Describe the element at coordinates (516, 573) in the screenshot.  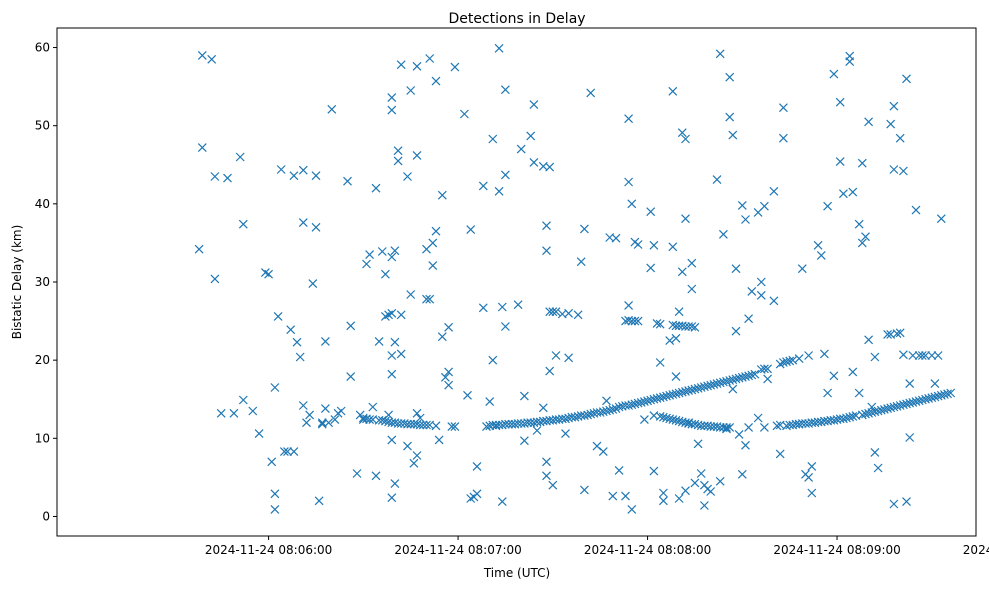
I see `x-axis-label: Time (UTC)` at that location.